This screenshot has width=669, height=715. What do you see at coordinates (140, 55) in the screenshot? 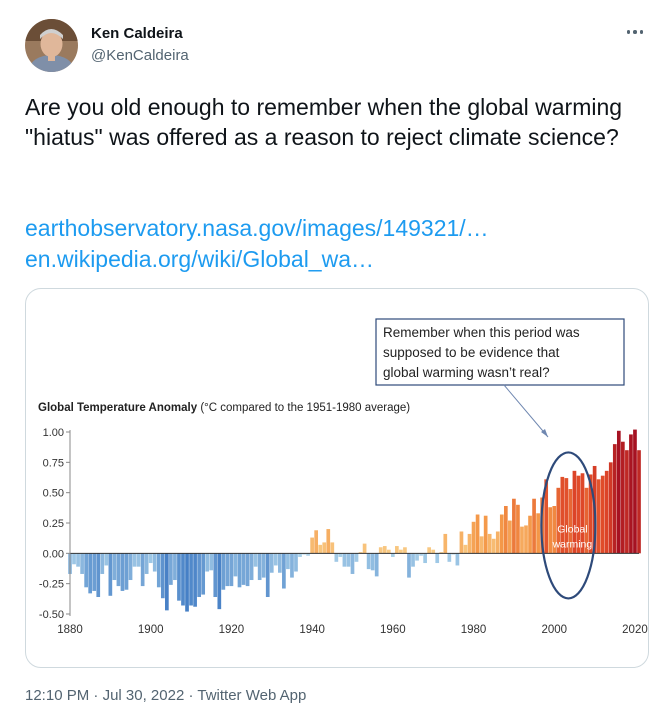
I see `author-handle: @KenCaldeira` at bounding box center [140, 55].